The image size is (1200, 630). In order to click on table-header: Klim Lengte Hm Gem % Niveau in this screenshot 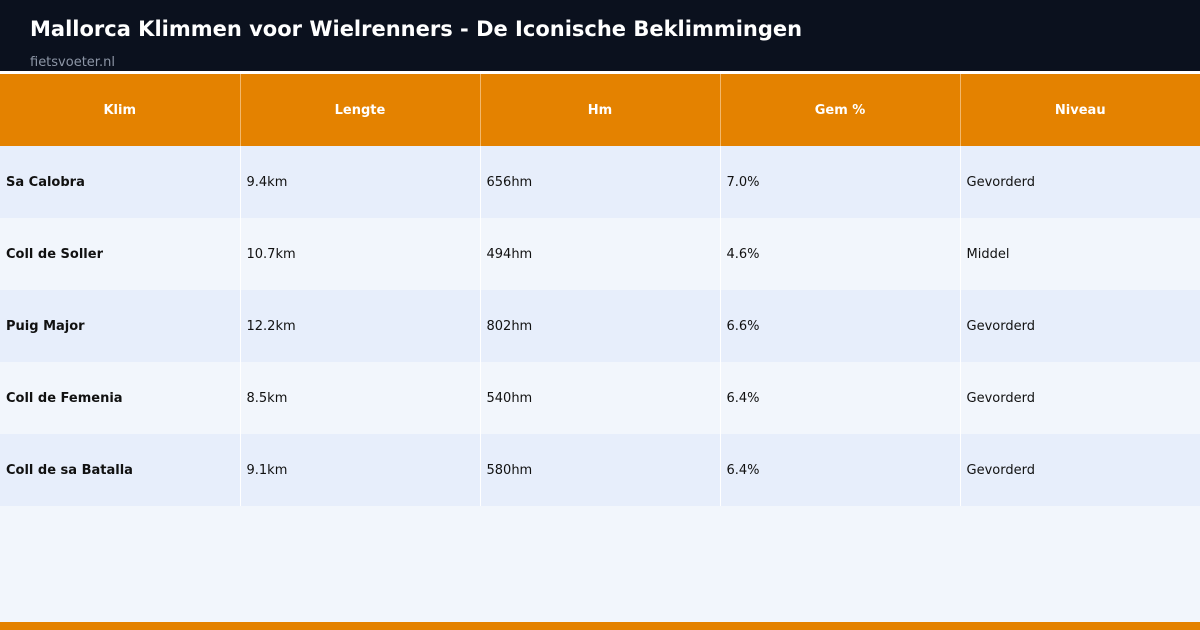, I will do `click(600, 110)`.